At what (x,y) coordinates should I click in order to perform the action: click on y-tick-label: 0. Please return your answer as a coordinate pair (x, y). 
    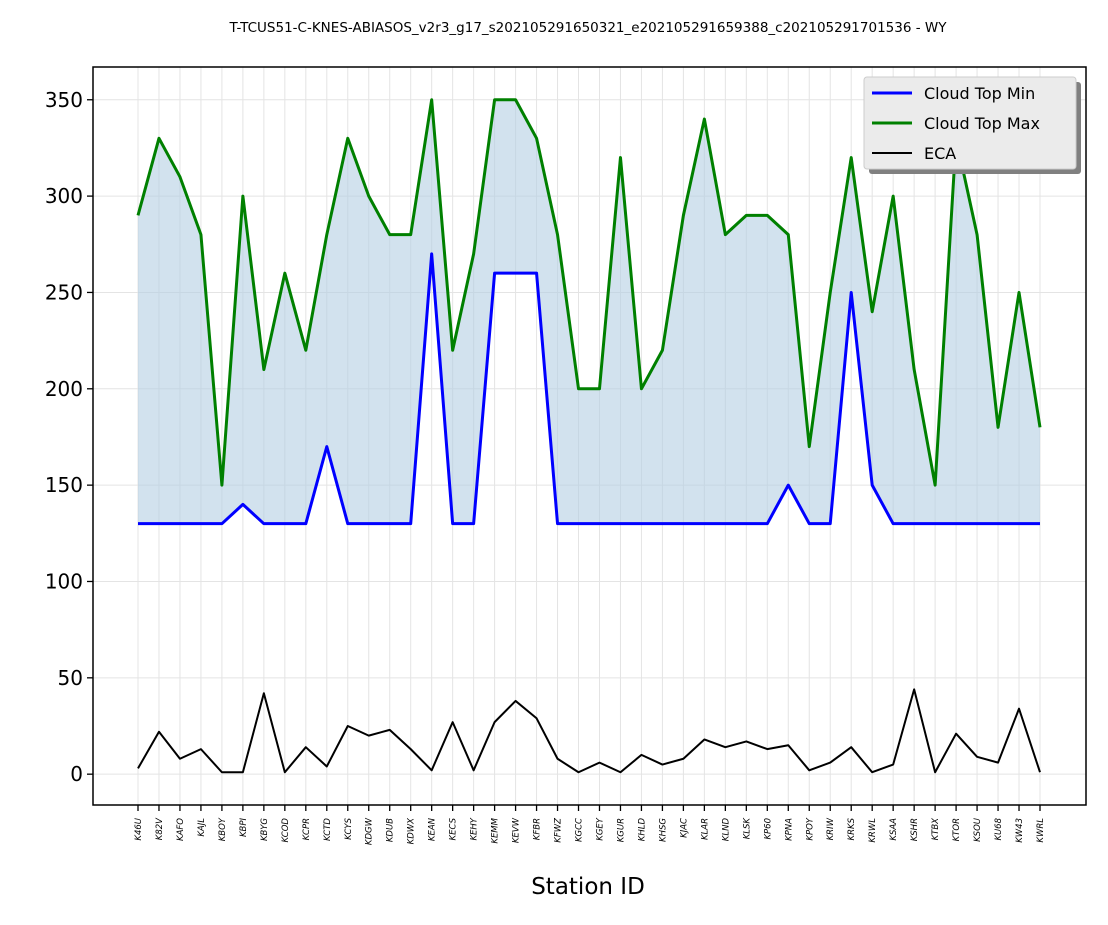
    Looking at the image, I should click on (76, 774).